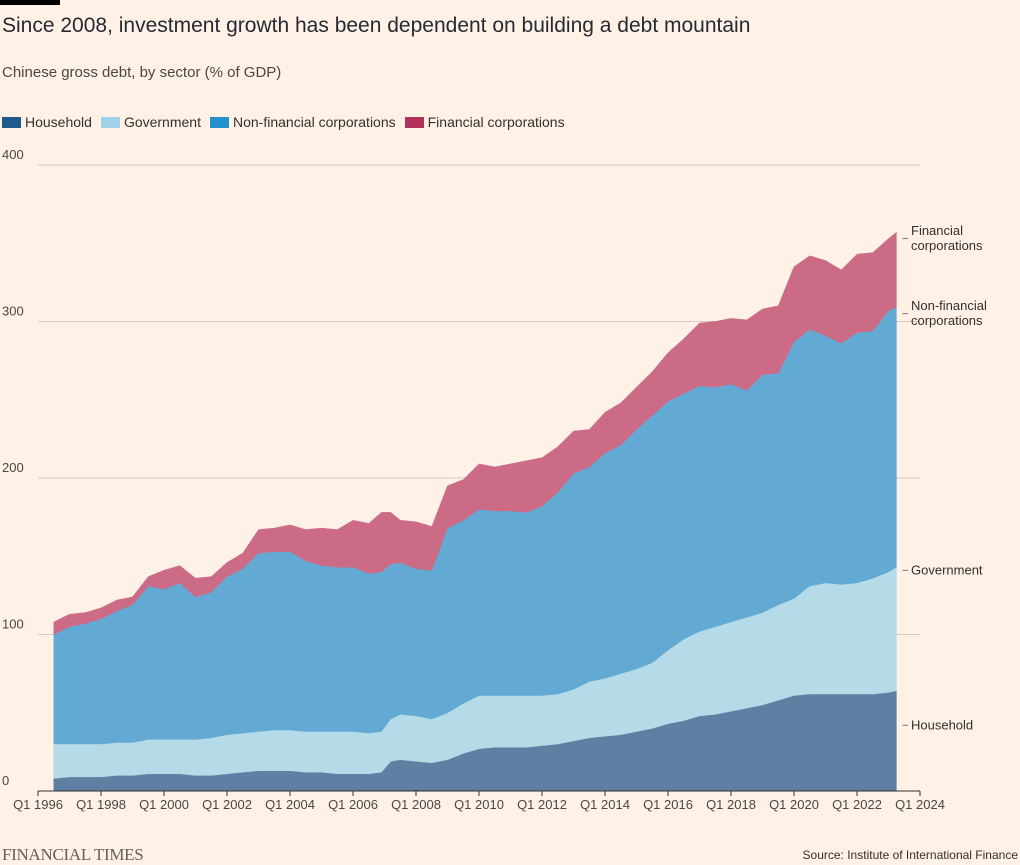 This screenshot has width=1020, height=865. I want to click on legend-item-nonfinancial: Non-financial corporations, so click(302, 122).